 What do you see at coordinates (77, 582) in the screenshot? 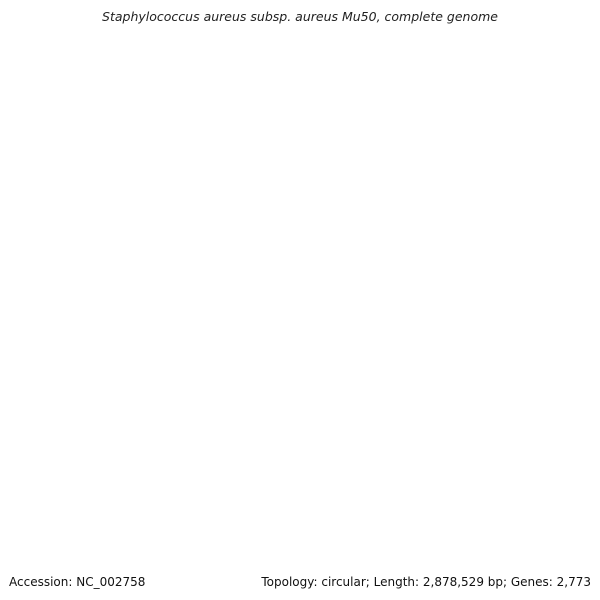
I see `accession-label: Accession: NC_002758` at bounding box center [77, 582].